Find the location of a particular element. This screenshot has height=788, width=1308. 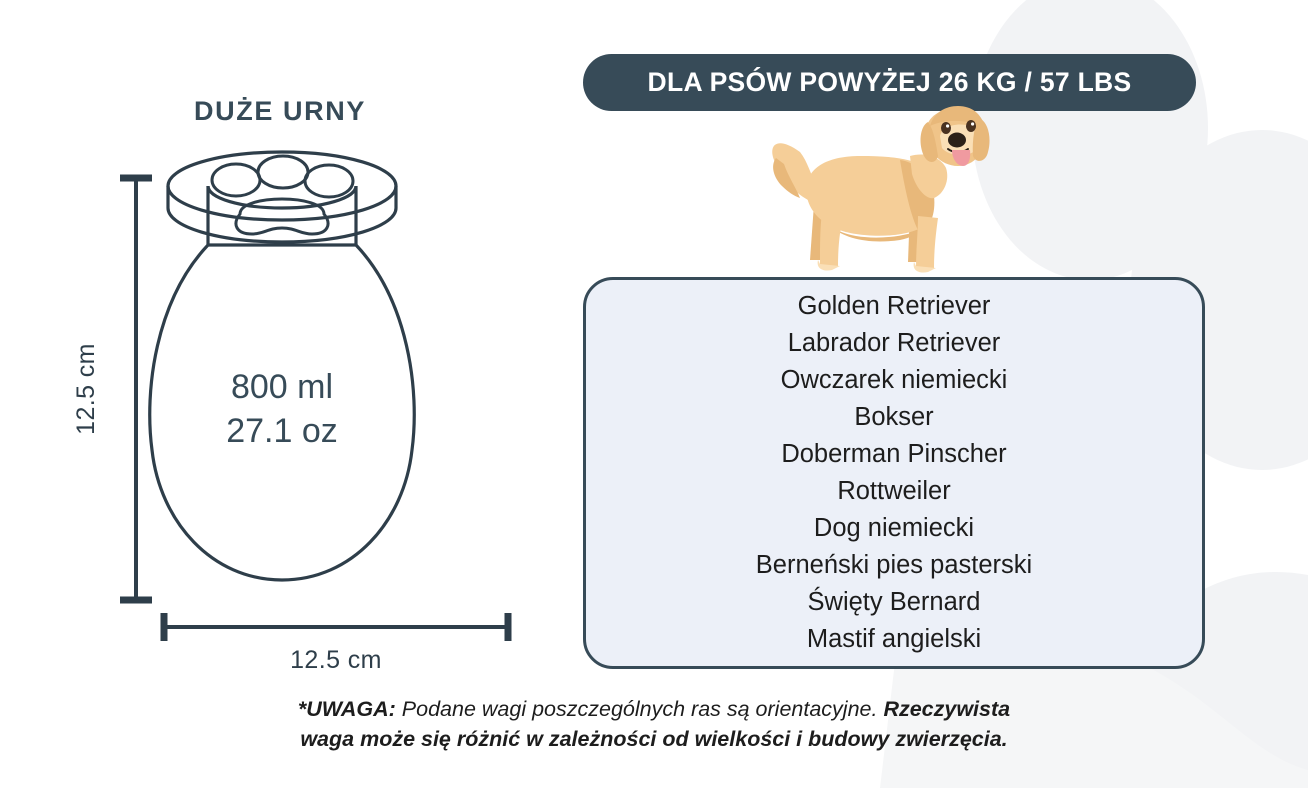

list-item: Mastif angielski is located at coordinates (894, 639).